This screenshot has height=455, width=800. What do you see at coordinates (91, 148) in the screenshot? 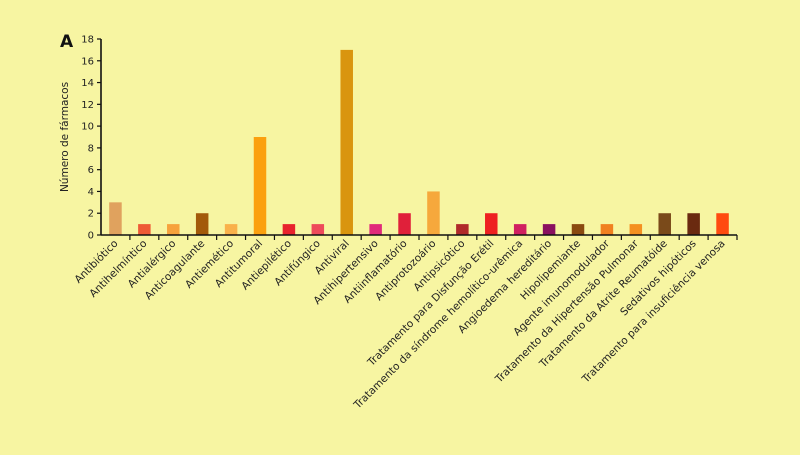
I see `y-tick-label: 8` at bounding box center [91, 148].